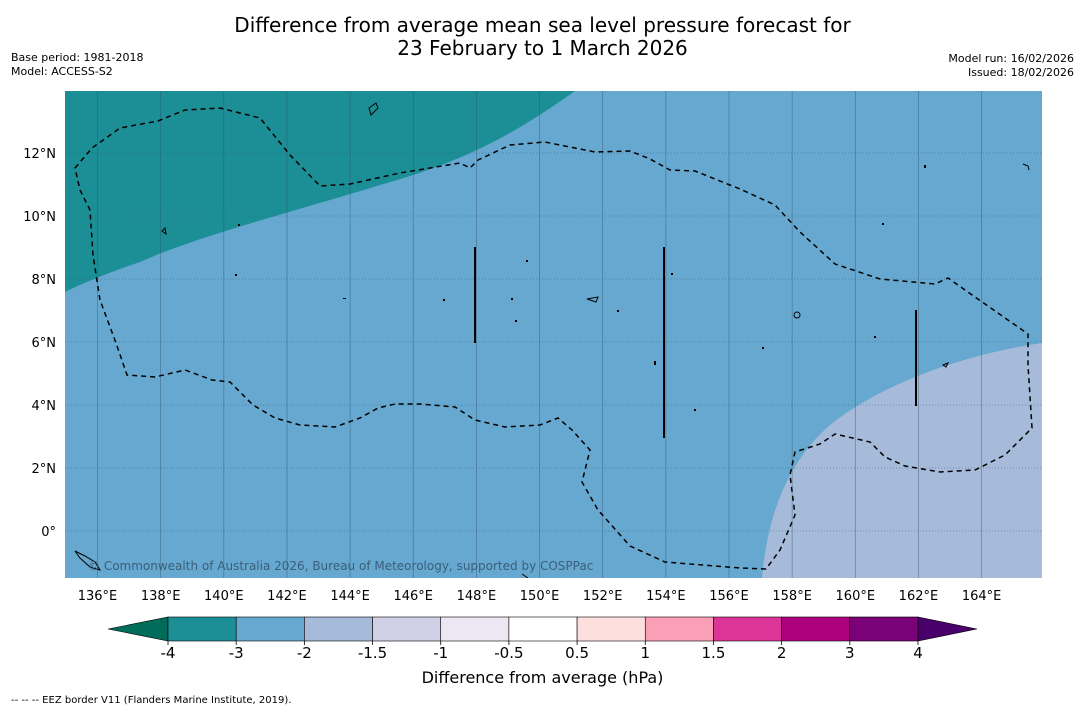  I want to click on colorbar: -4 -3 -2 -1.5 -1 -0.5 0.5 1 1.5 2 3 4, so click(542, 639).